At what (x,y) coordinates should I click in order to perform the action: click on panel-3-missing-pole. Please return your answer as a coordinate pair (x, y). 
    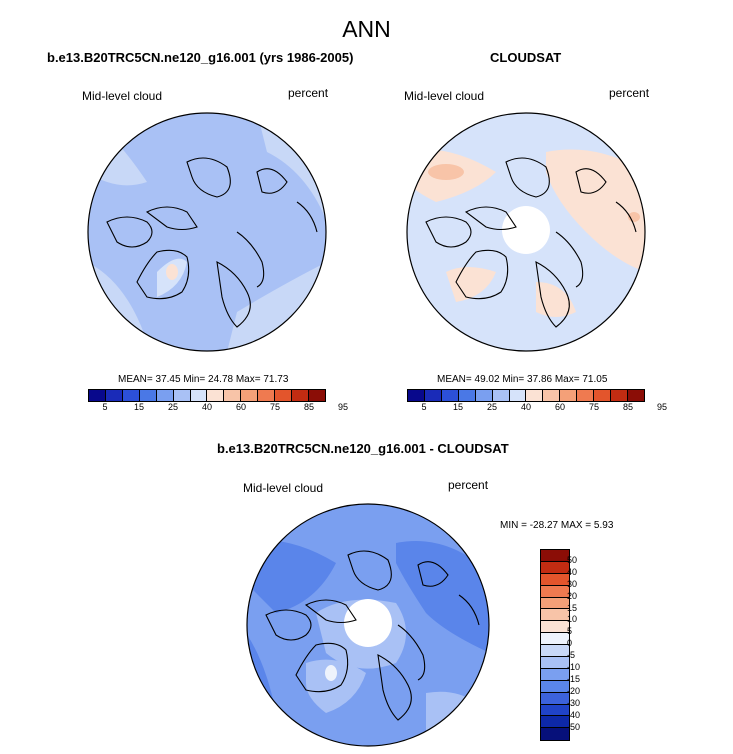
    Looking at the image, I should click on (368, 623).